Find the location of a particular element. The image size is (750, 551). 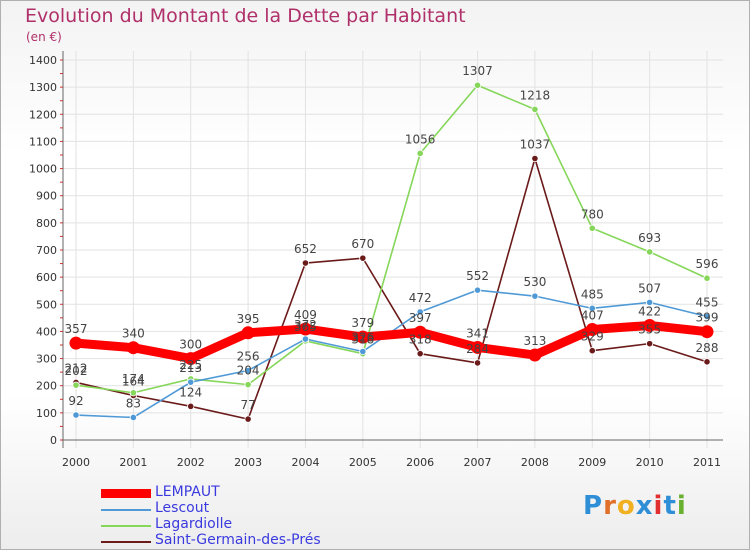

logo-letter: x is located at coordinates (644, 506).